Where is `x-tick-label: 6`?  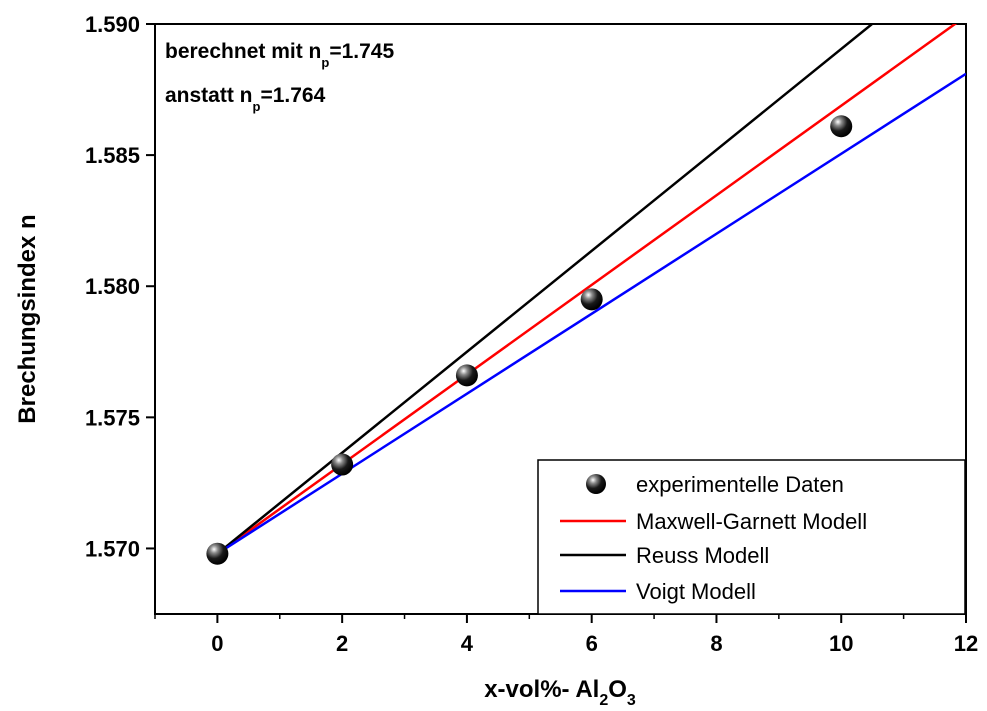
x-tick-label: 6 is located at coordinates (592, 643).